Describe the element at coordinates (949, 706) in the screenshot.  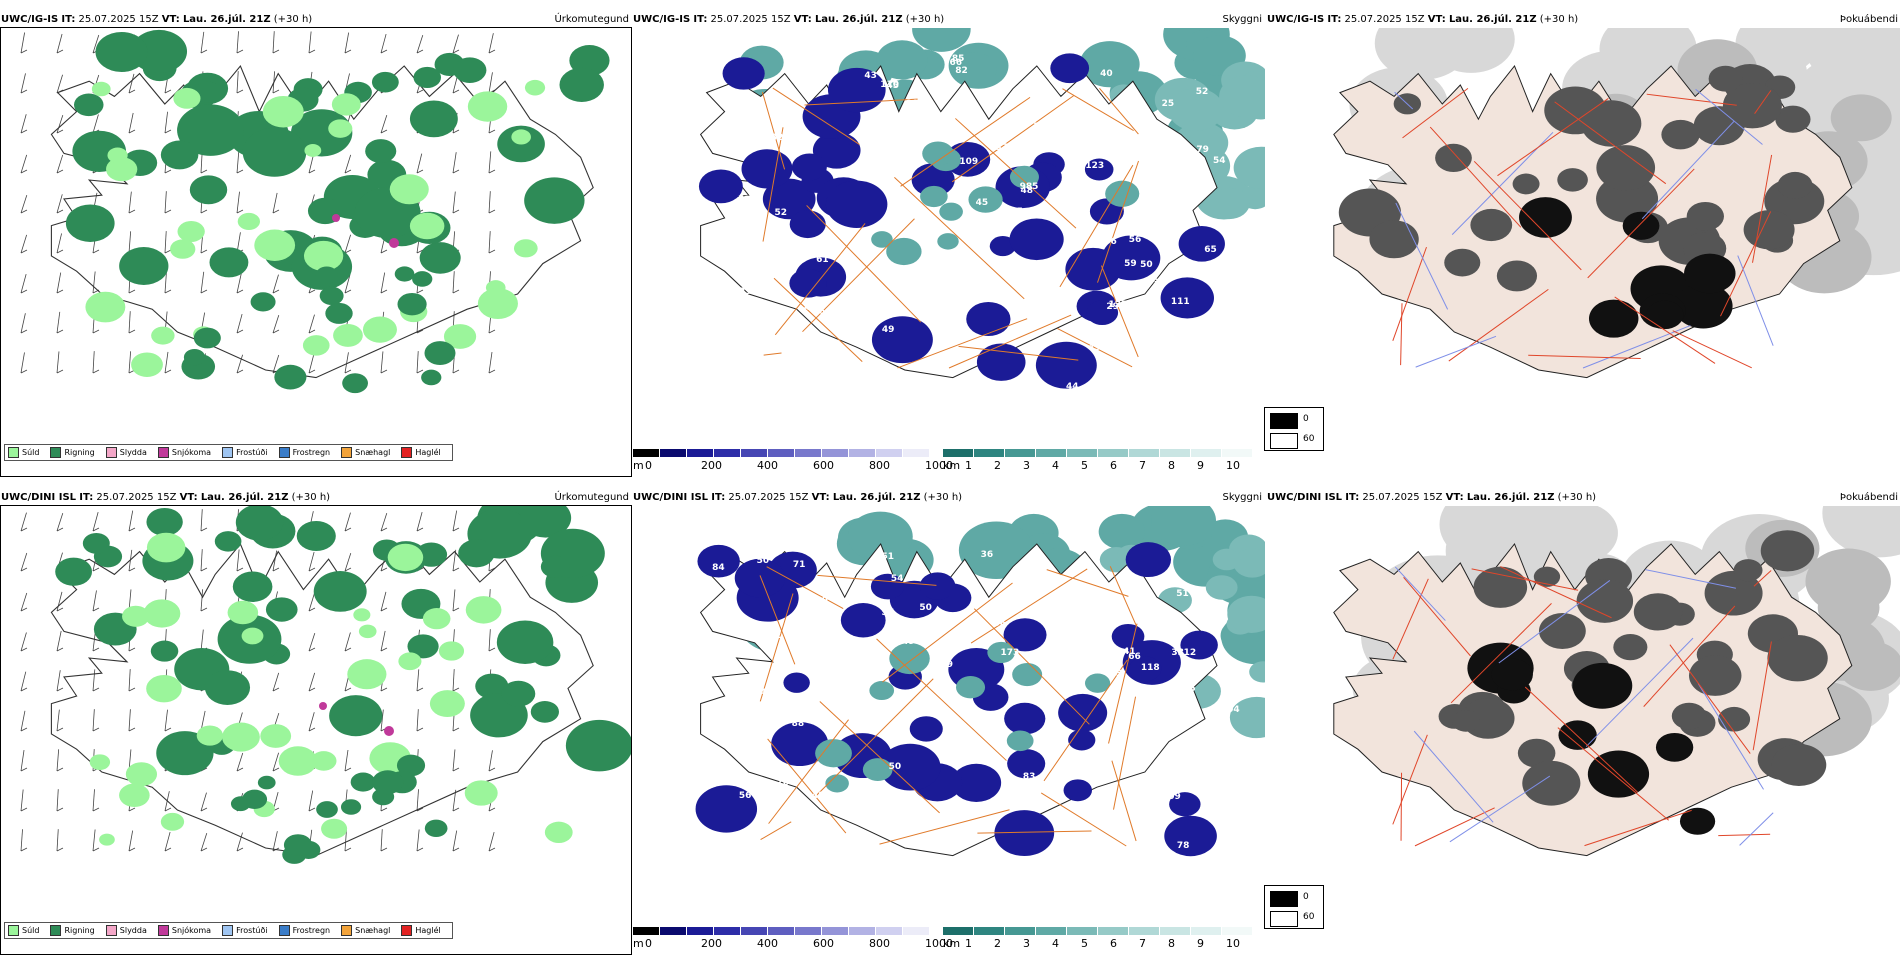
I see `ceiling-map-canvas` at that location.